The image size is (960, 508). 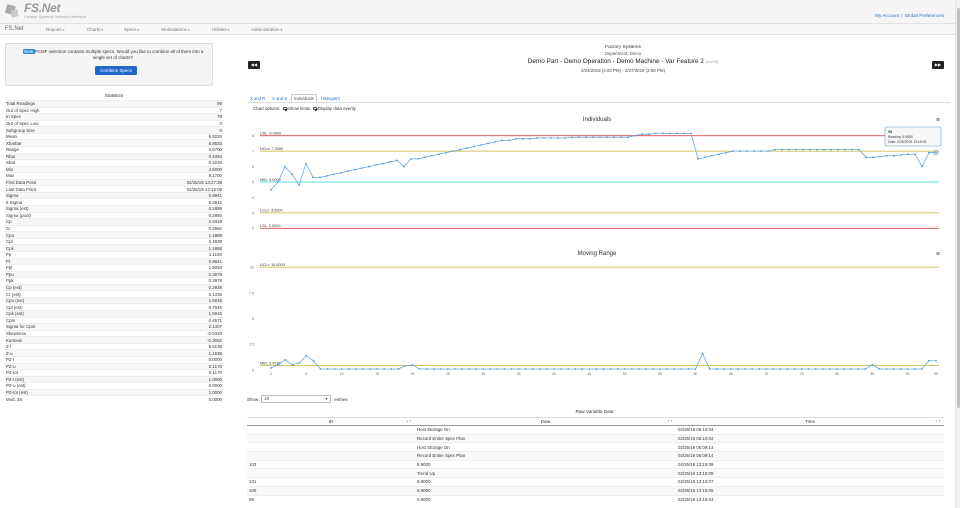 I want to click on navbar-brand: FS.Net, so click(x=14, y=29).